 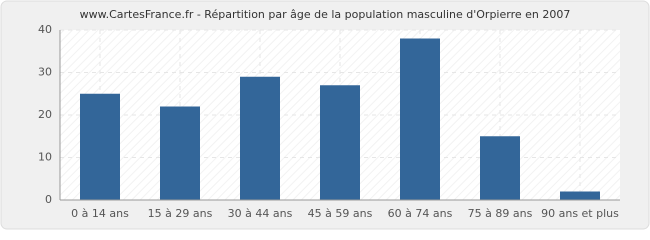 I want to click on x-tick-label: 60 à 74 ans, so click(x=420, y=213).